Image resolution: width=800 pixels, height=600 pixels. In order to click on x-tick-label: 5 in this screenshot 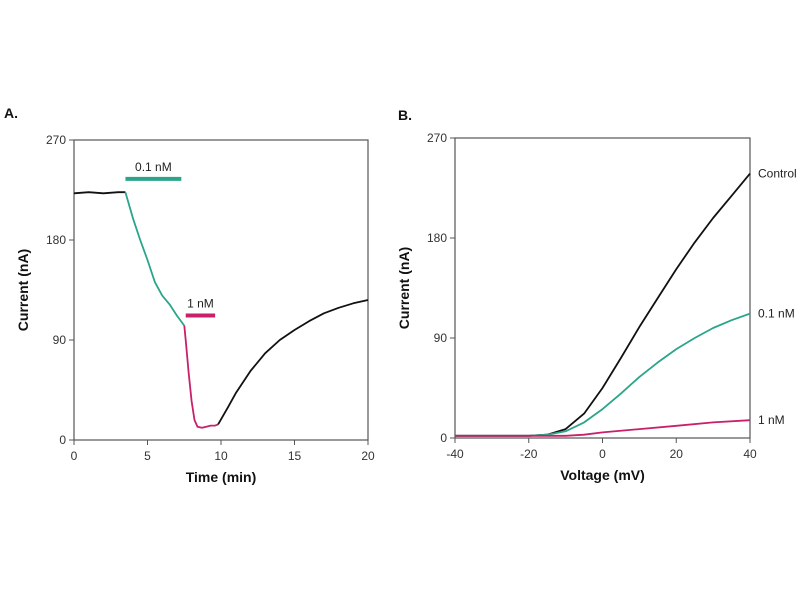, I will do `click(147, 456)`.